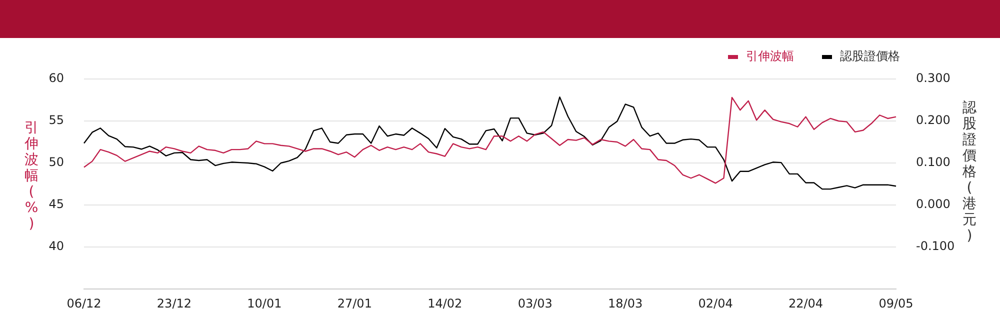  What do you see at coordinates (806, 303) in the screenshot?
I see `x-tick-label: 22/04` at bounding box center [806, 303].